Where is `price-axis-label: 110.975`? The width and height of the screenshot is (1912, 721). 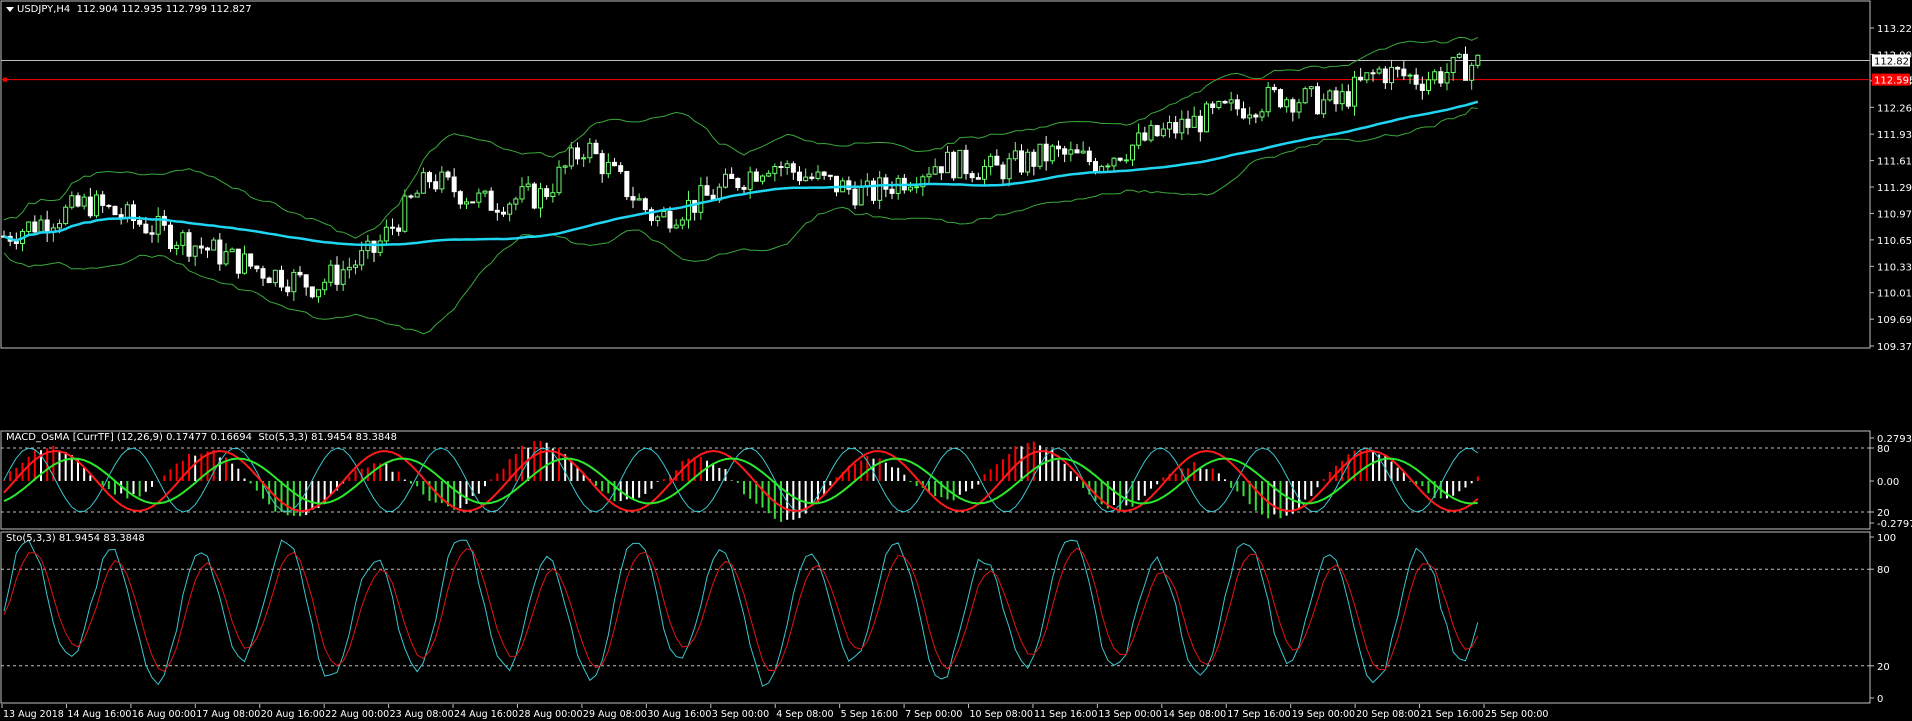
price-axis-label: 110.975 is located at coordinates (1894, 214).